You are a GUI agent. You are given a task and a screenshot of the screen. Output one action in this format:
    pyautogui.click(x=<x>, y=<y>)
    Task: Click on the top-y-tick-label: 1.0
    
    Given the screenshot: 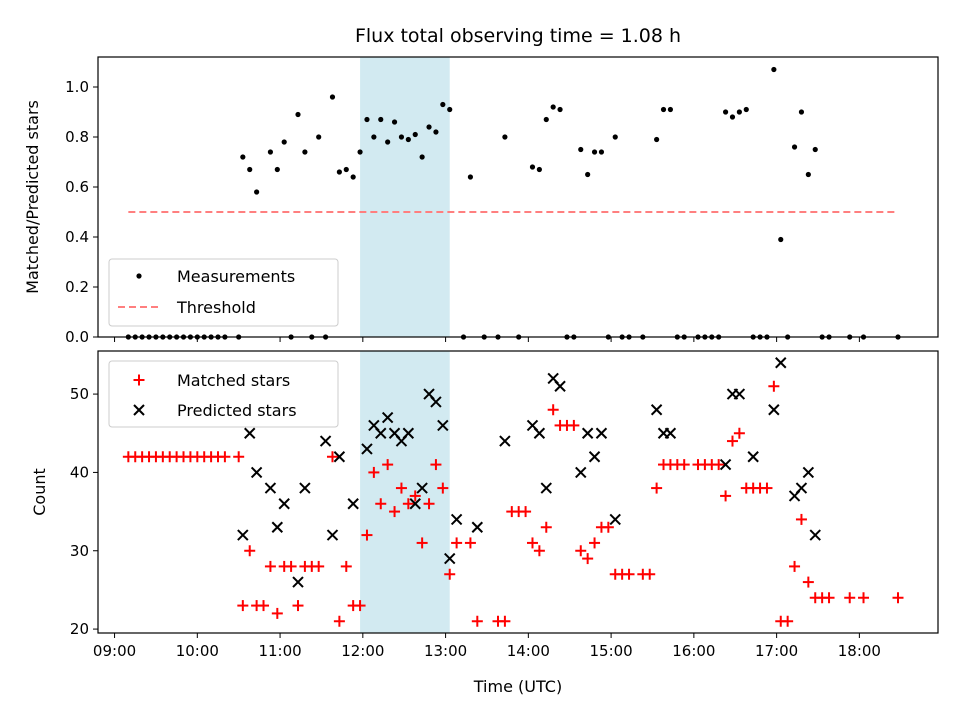 What is the action you would take?
    pyautogui.click(x=77, y=87)
    